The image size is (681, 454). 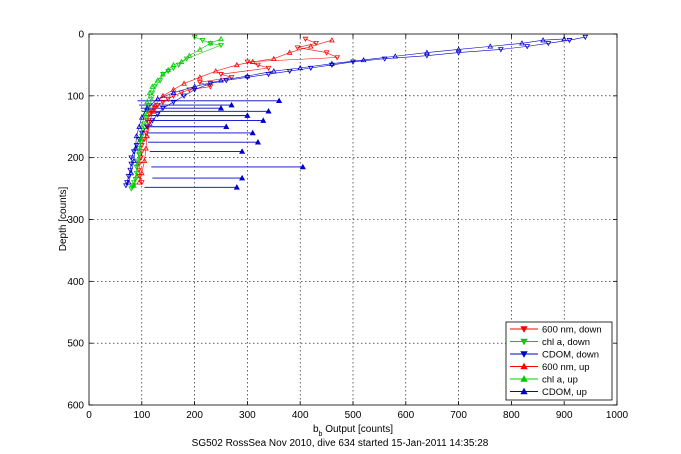 I want to click on y-tick-label: 500, so click(x=75, y=344).